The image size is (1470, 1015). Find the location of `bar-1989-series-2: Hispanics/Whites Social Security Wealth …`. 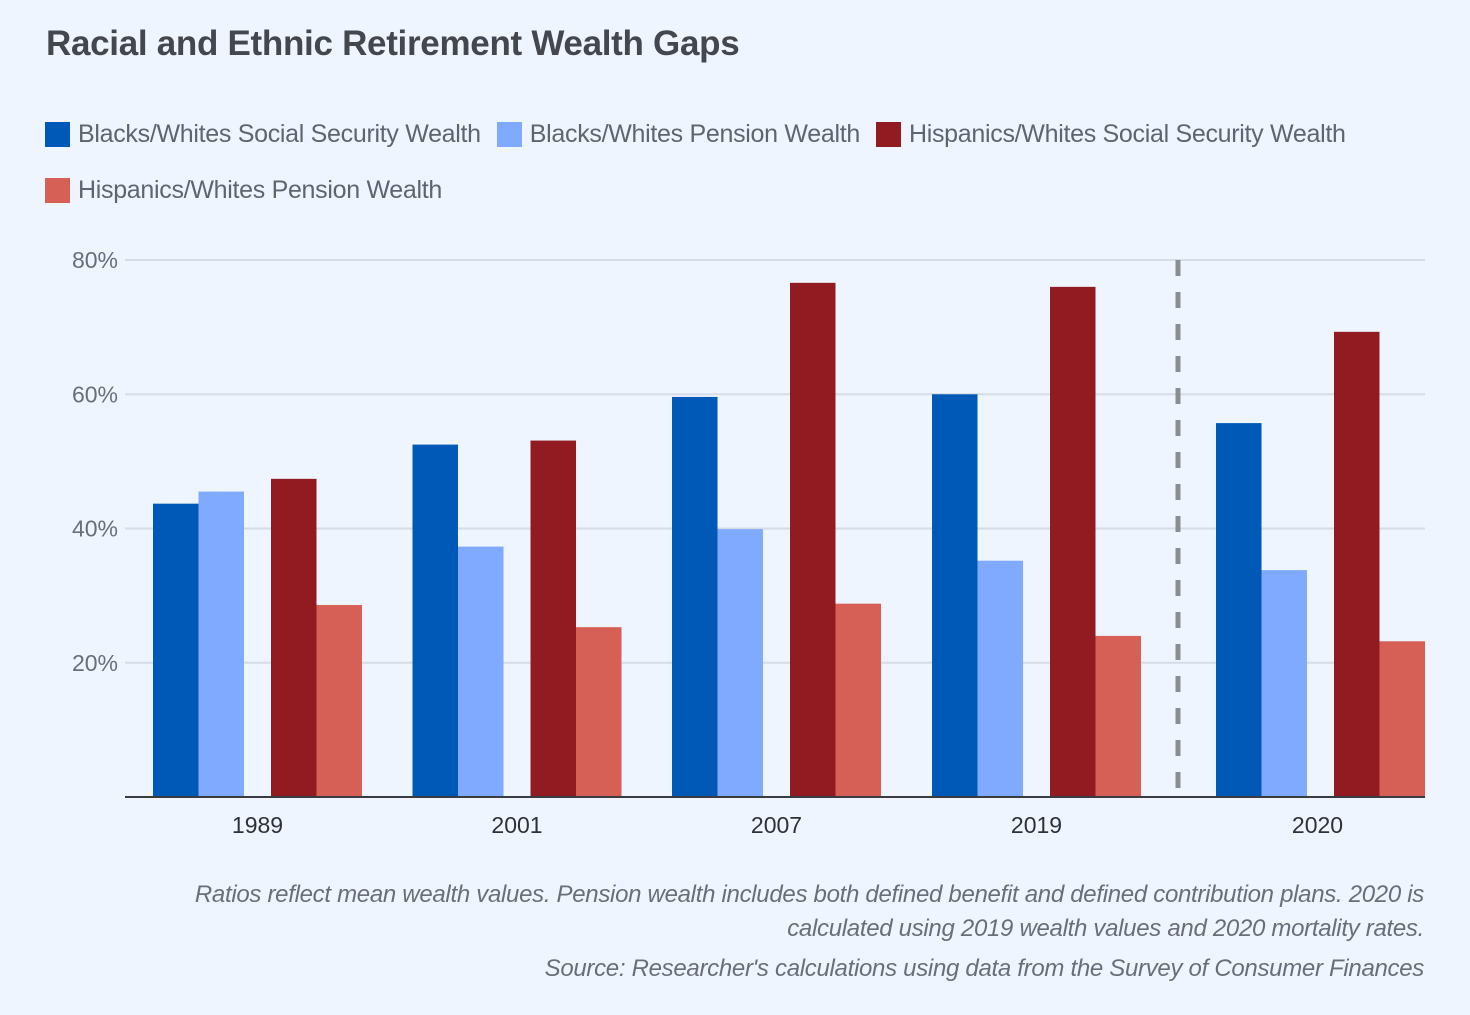

bar-1989-series-2: Hispanics/Whites Social Security Wealth … is located at coordinates (294, 637).